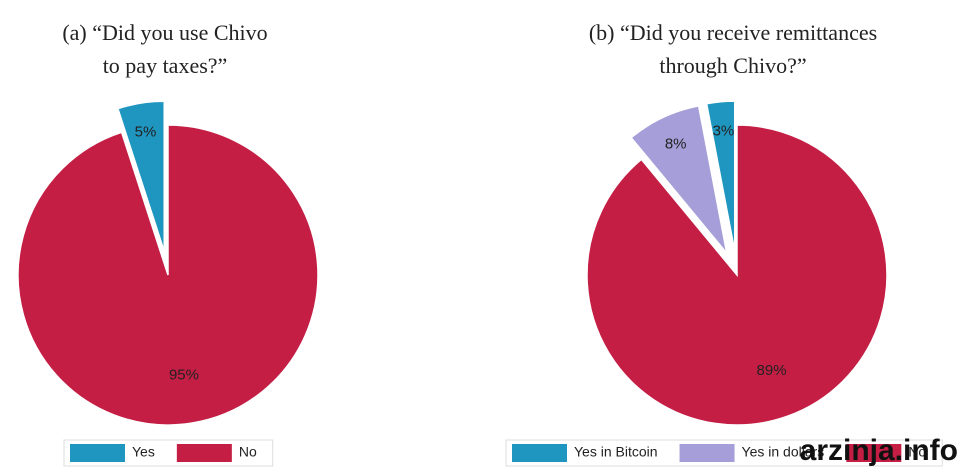 This screenshot has height=469, width=961. What do you see at coordinates (732, 65) in the screenshot?
I see `chart-title: through Chivo?”` at bounding box center [732, 65].